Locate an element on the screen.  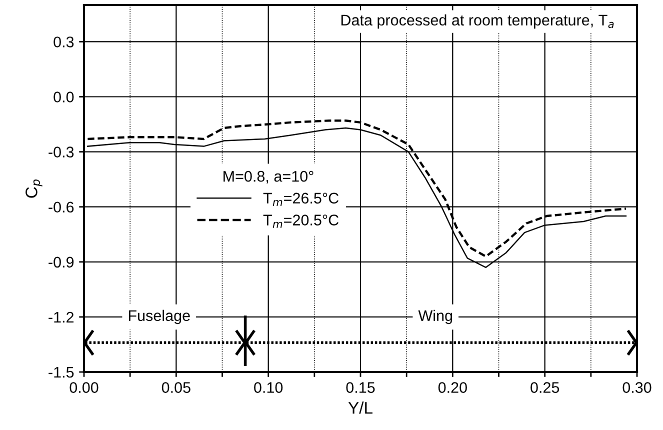
x-axis-title: Y/L is located at coordinates (360, 408).